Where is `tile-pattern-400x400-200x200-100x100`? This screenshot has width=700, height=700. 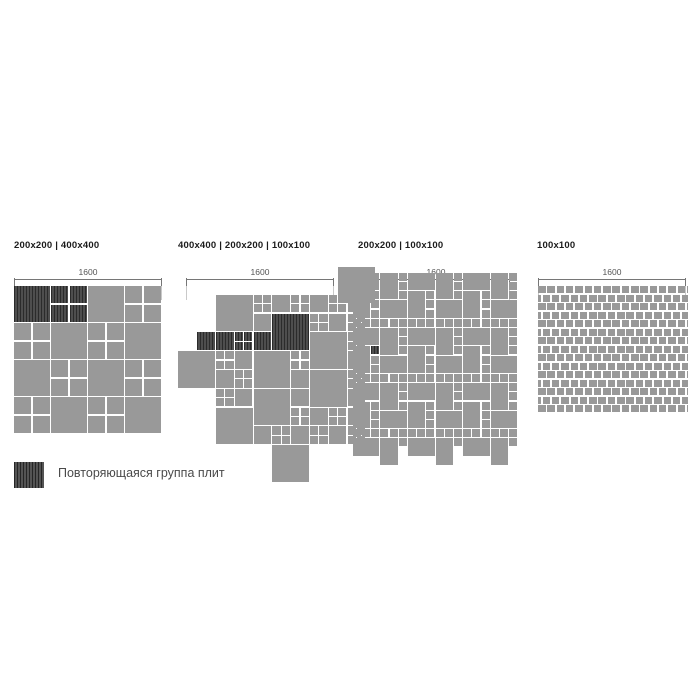 tile-pattern-400x400-200x200-100x100 is located at coordinates (276, 374).